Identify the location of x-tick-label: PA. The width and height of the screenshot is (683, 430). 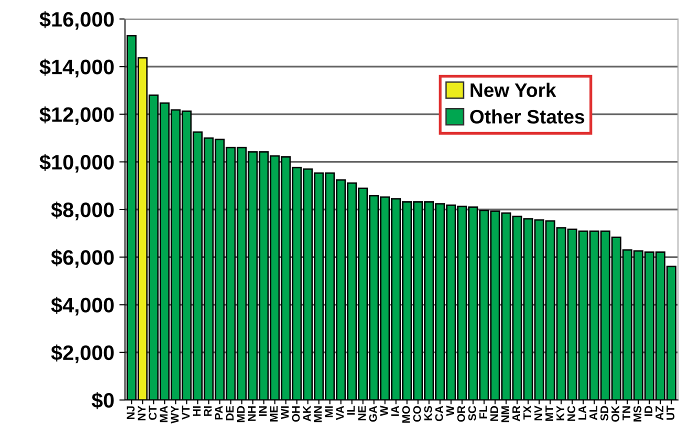
(218, 413).